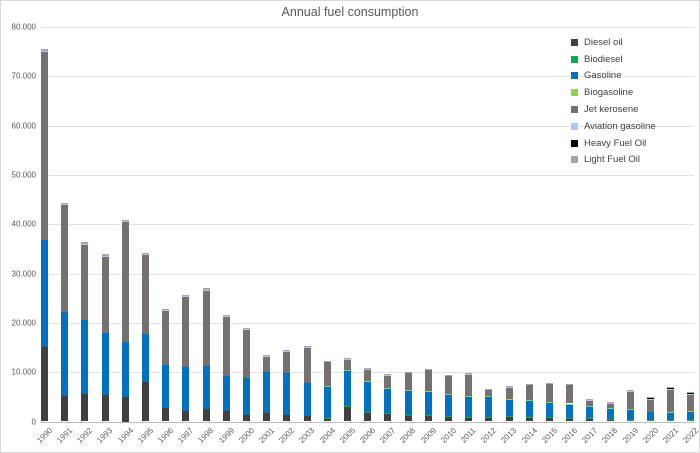 The image size is (700, 453). I want to click on x-tick-label-1993: 1993, so click(105, 435).